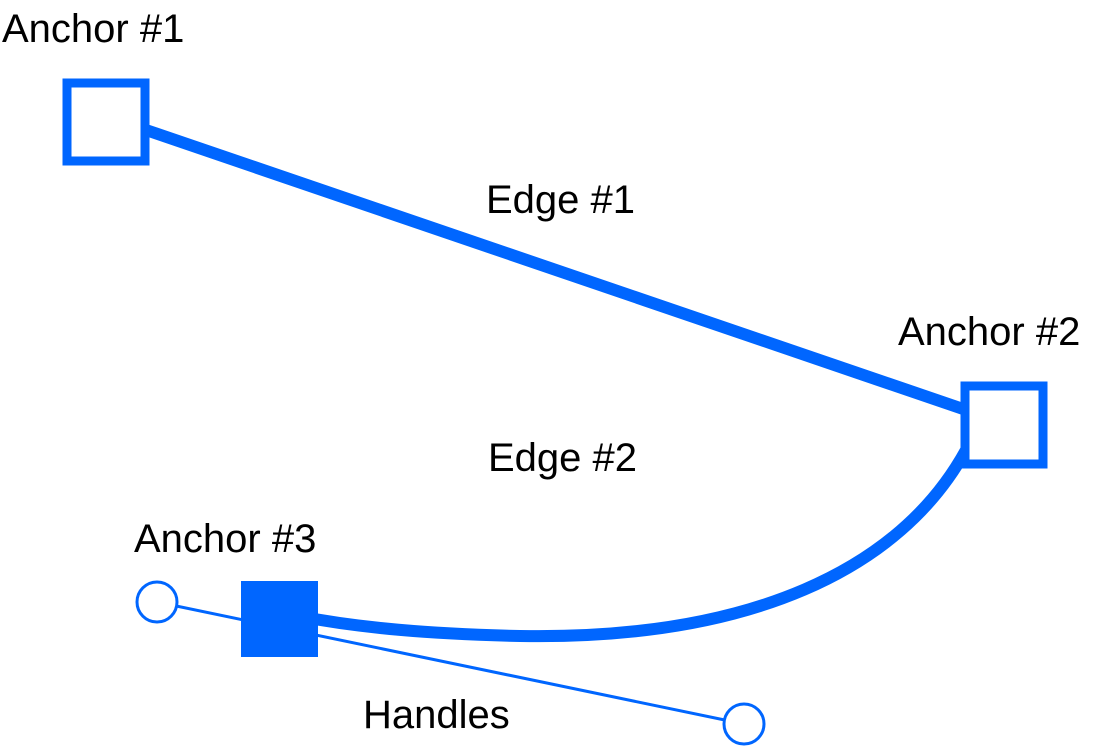  I want to click on edge-2-label: Edge #2, so click(562, 458).